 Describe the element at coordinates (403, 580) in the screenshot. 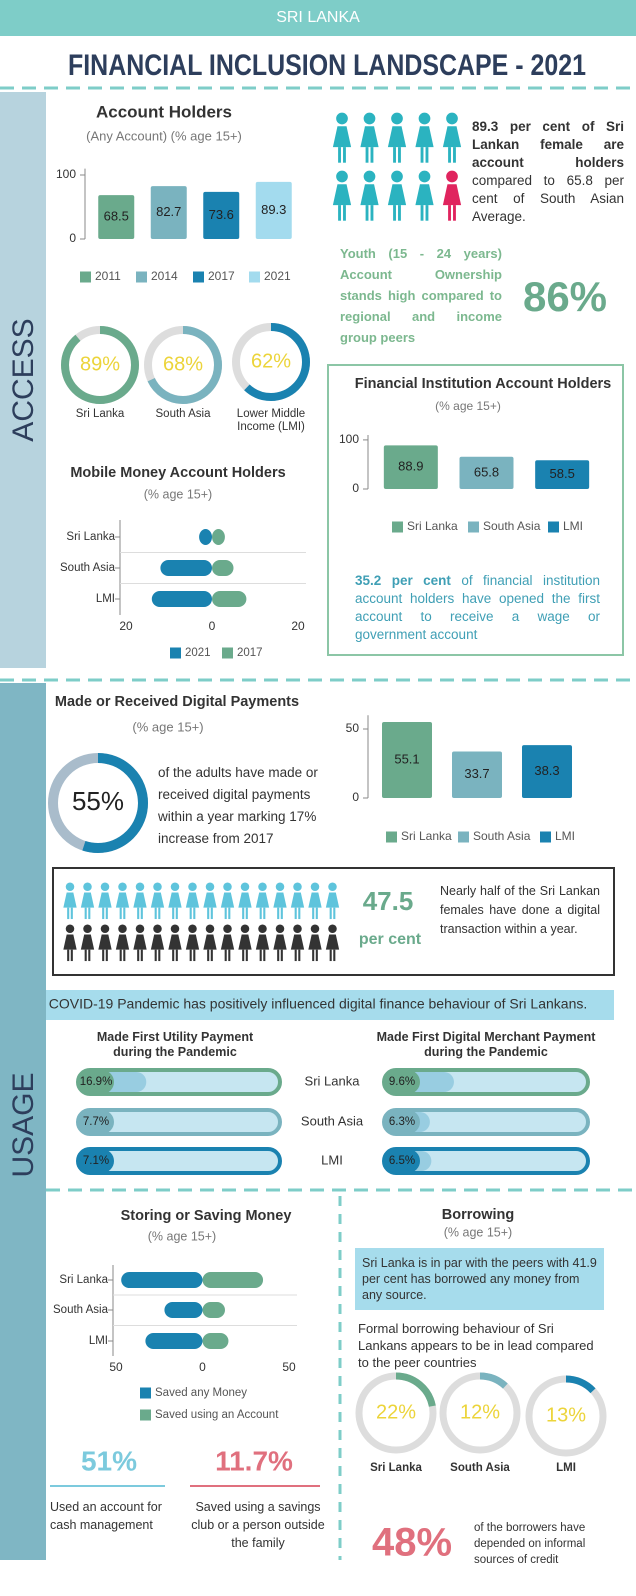

I see `fi-lead: 35.2 per cent` at that location.